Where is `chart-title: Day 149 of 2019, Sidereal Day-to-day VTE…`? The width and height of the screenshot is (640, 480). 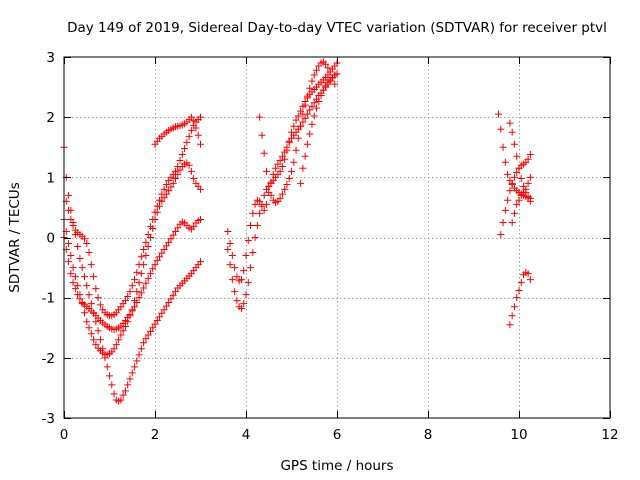 chart-title: Day 149 of 2019, Sidereal Day-to-day VTE… is located at coordinates (337, 28).